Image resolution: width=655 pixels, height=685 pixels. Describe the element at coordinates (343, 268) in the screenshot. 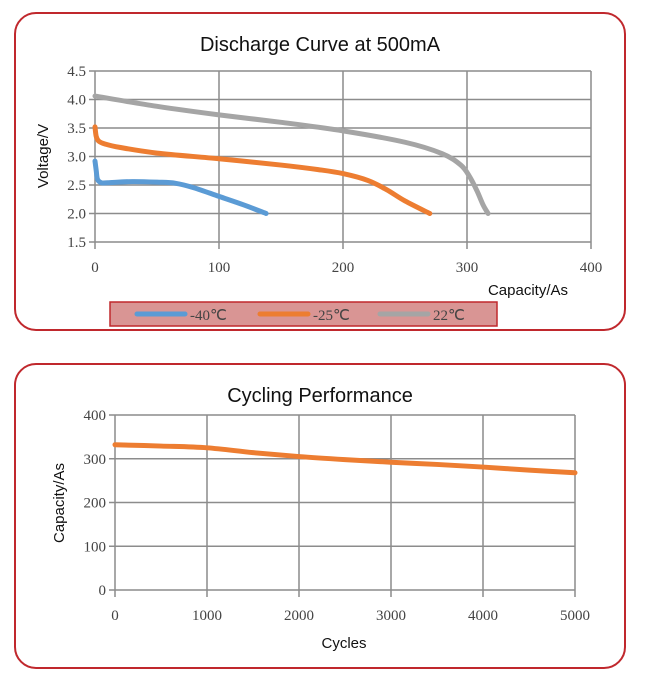

I see `x-tick-label: 200` at that location.